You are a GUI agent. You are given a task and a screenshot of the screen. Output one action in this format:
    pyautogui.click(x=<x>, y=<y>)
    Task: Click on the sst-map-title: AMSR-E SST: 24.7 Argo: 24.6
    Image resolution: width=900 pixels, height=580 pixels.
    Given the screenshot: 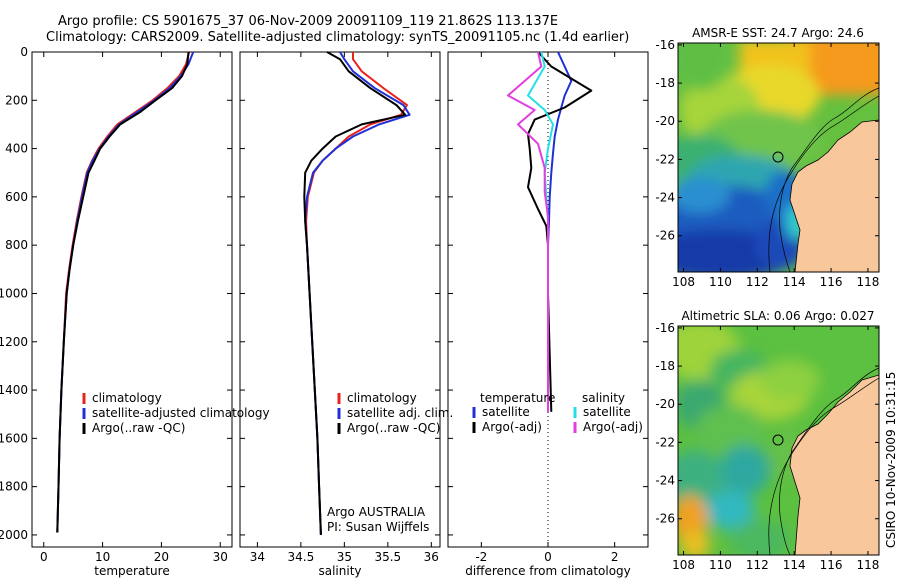 What is the action you would take?
    pyautogui.click(x=778, y=33)
    